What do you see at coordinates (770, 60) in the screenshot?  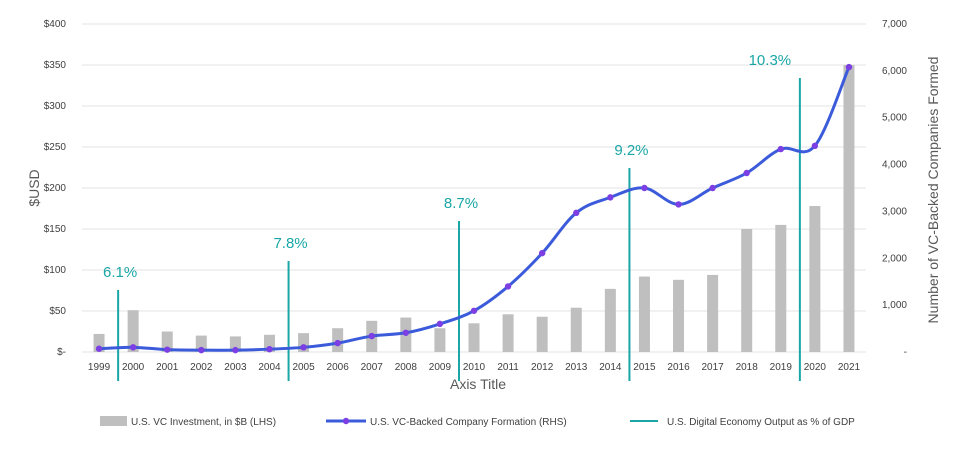 I see `digital-economy-label: 10.3%` at bounding box center [770, 60].